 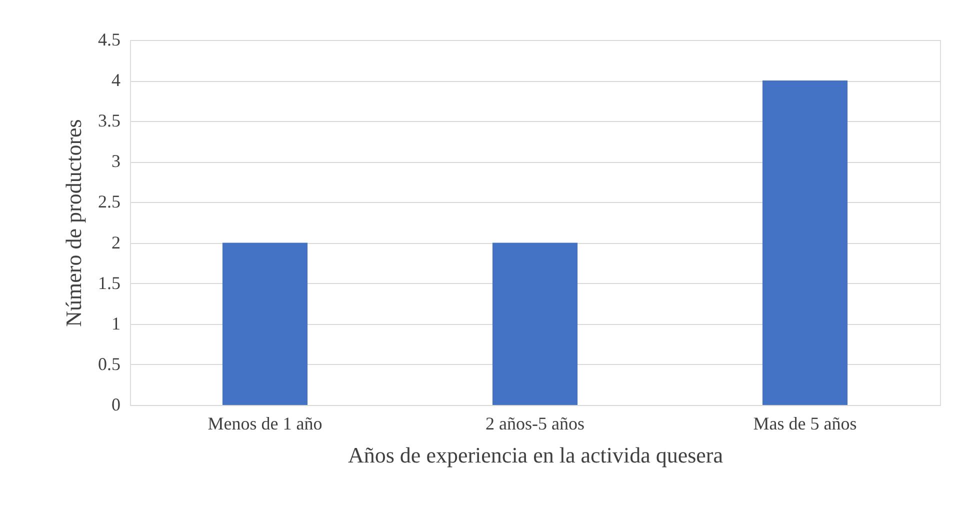 I want to click on y-tick-label: 2.5, so click(x=109, y=202).